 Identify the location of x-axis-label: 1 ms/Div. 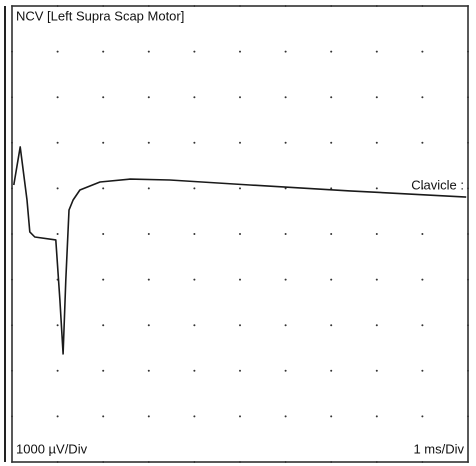
(438, 448).